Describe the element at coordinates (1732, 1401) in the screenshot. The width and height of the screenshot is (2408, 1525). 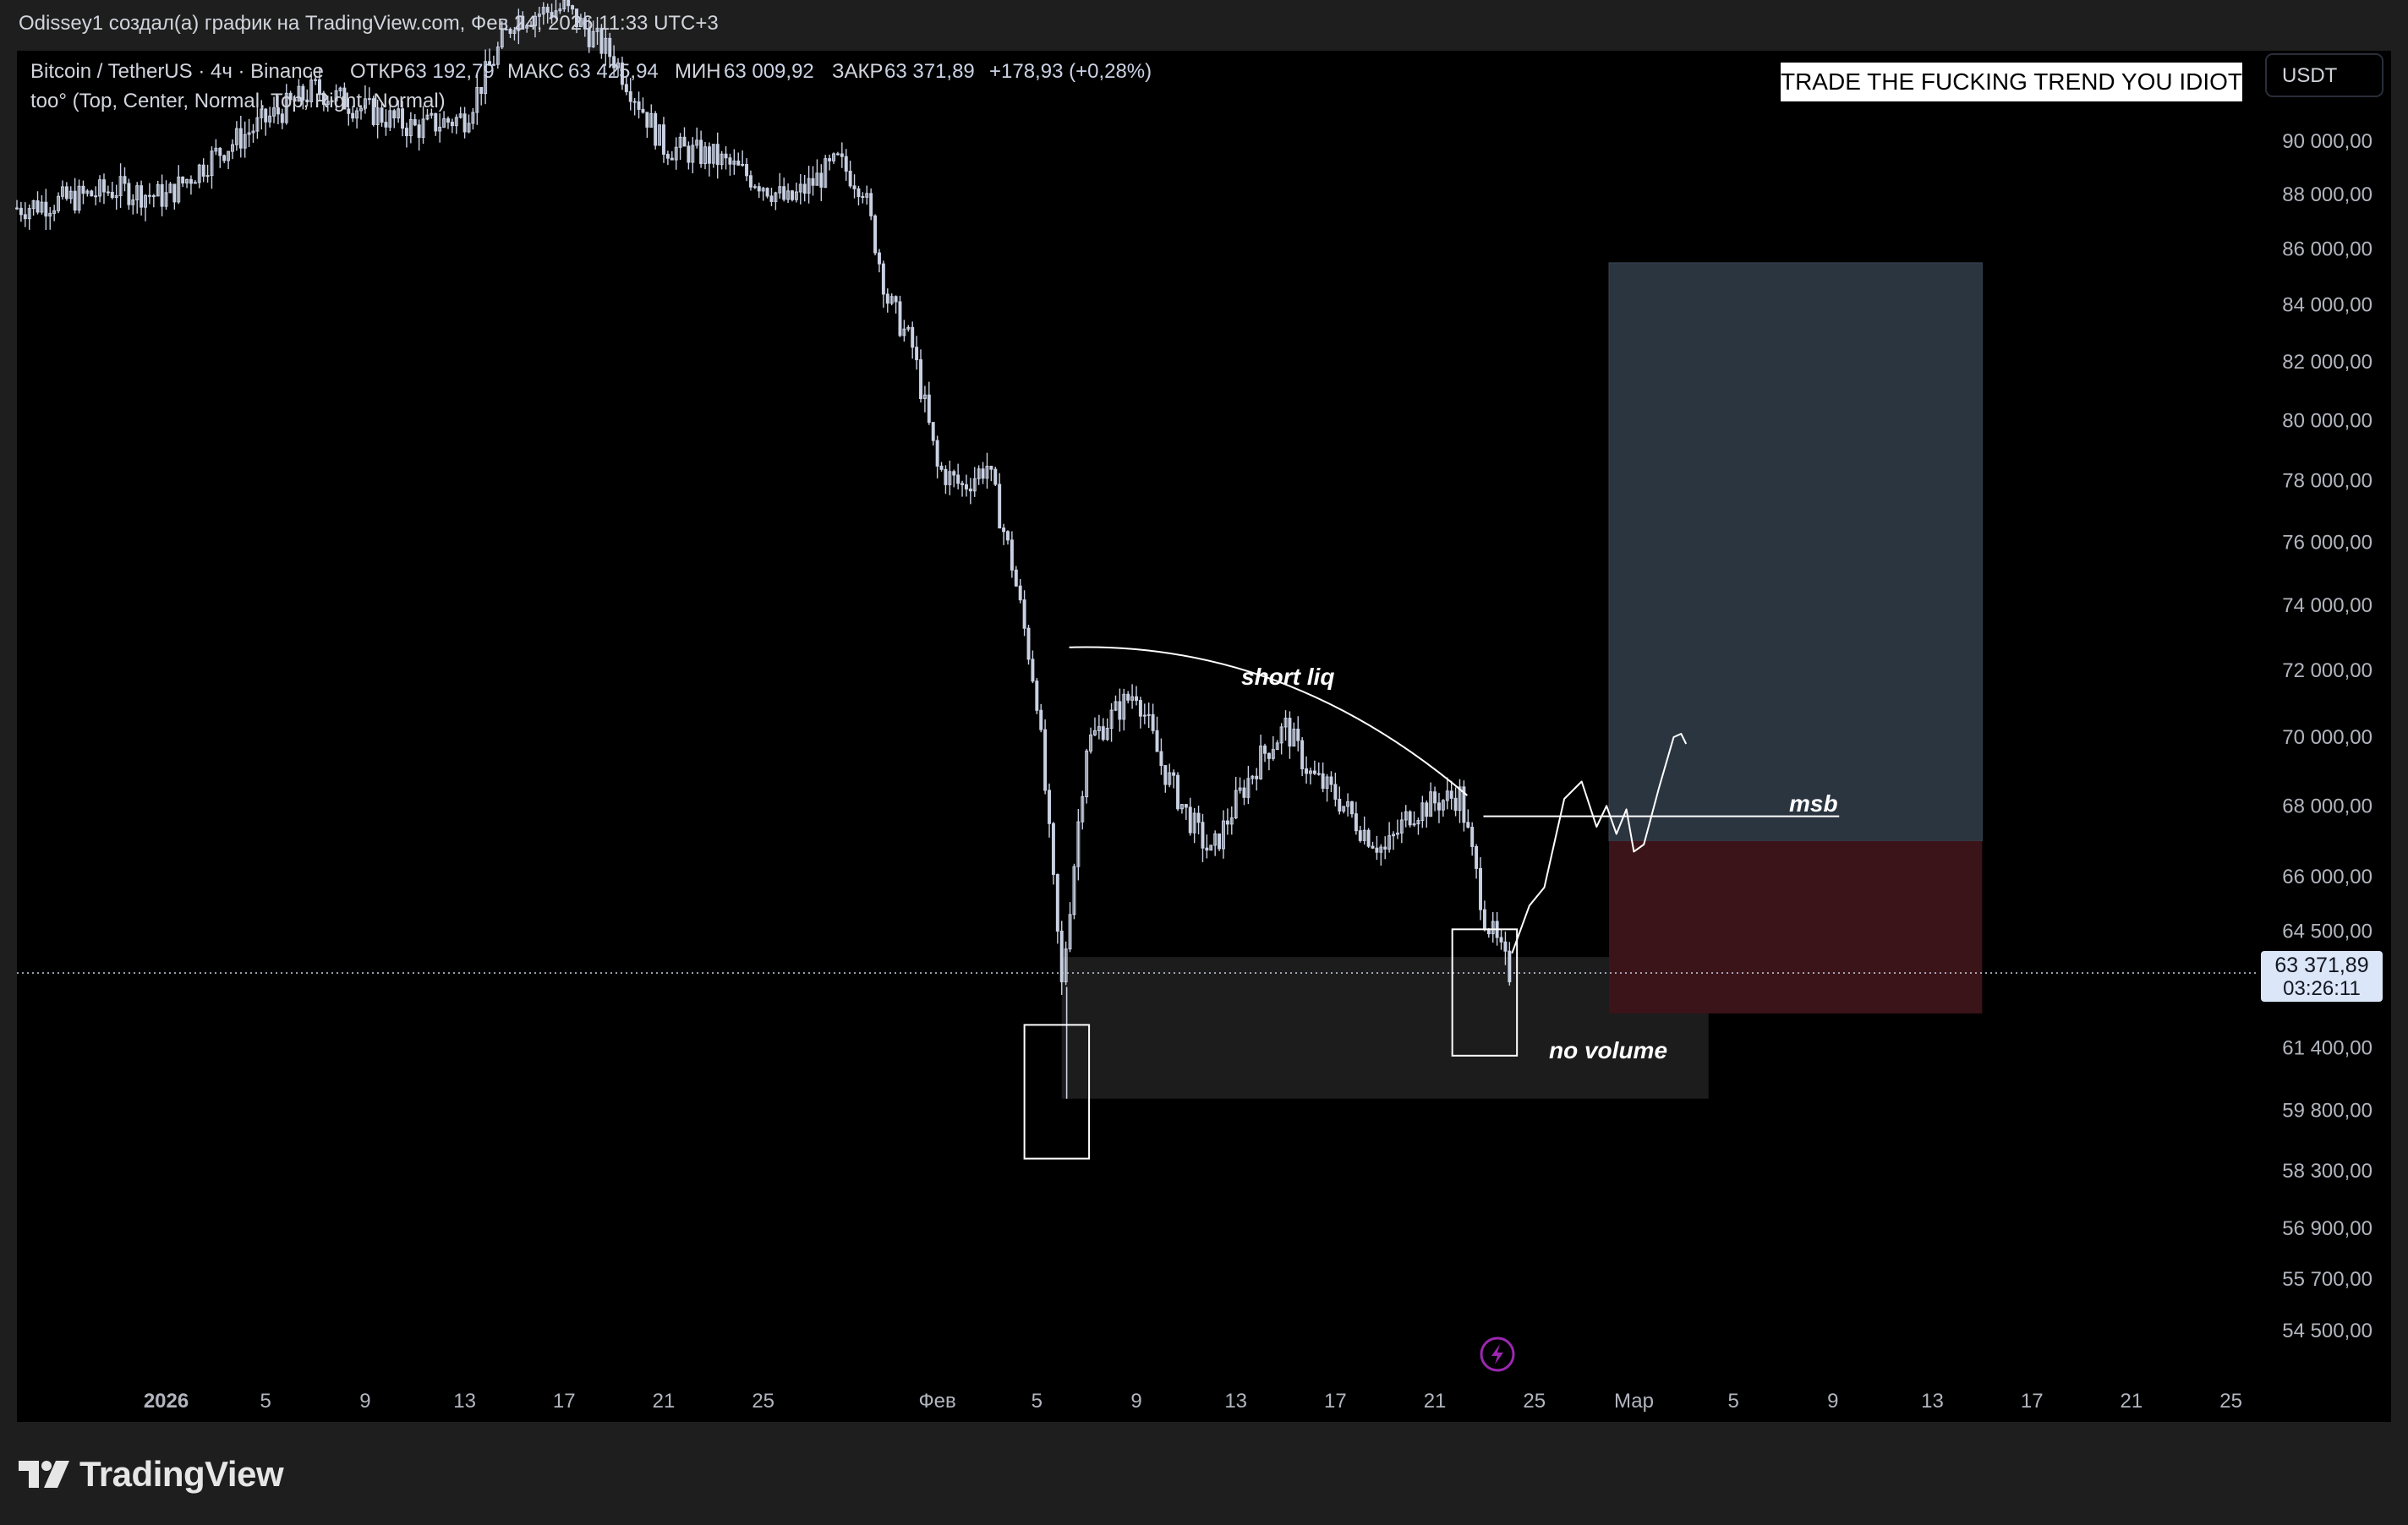
I see `time-tick-label: 5` at that location.